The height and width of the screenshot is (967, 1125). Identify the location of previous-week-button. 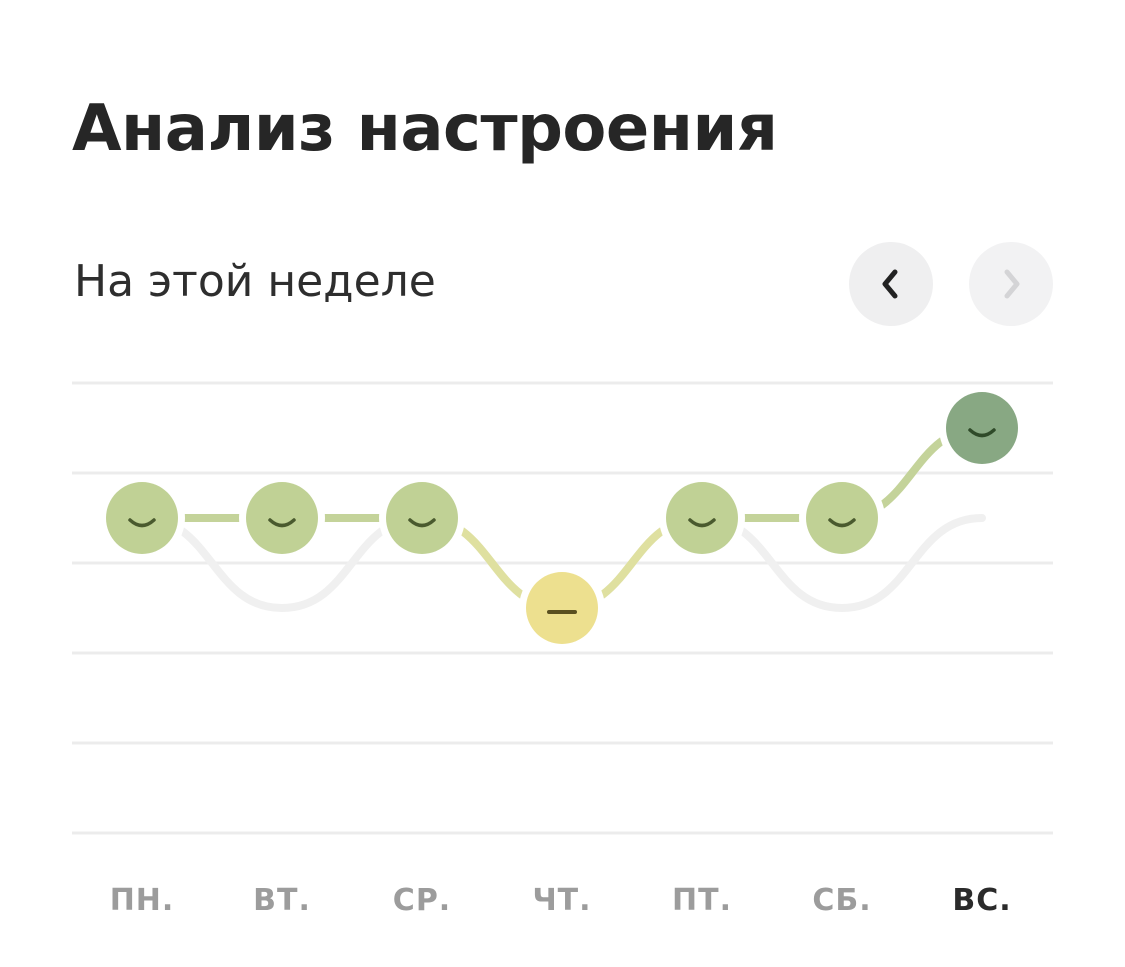
(891, 284).